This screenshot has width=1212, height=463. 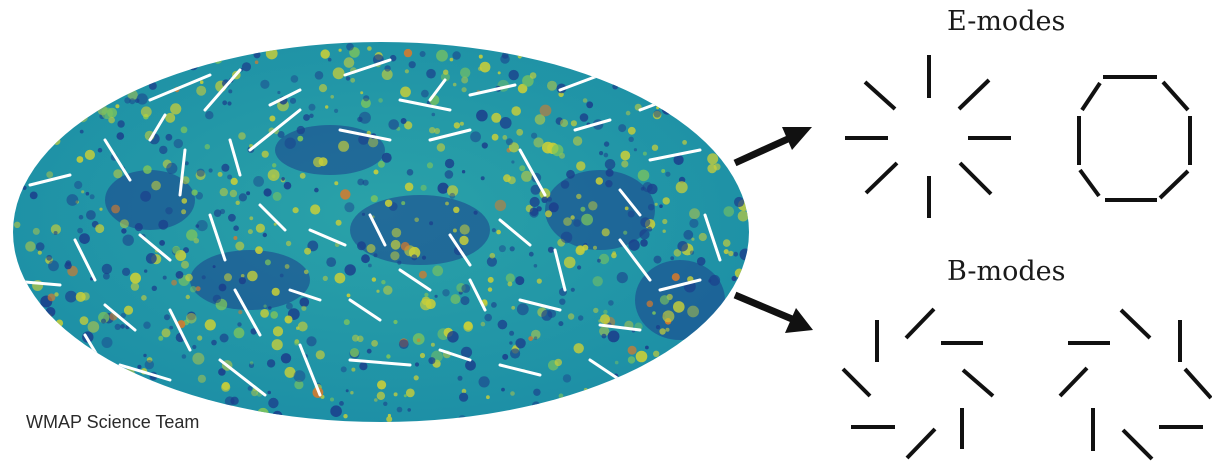 I want to click on arrow-to-b-modes, so click(x=773, y=312).